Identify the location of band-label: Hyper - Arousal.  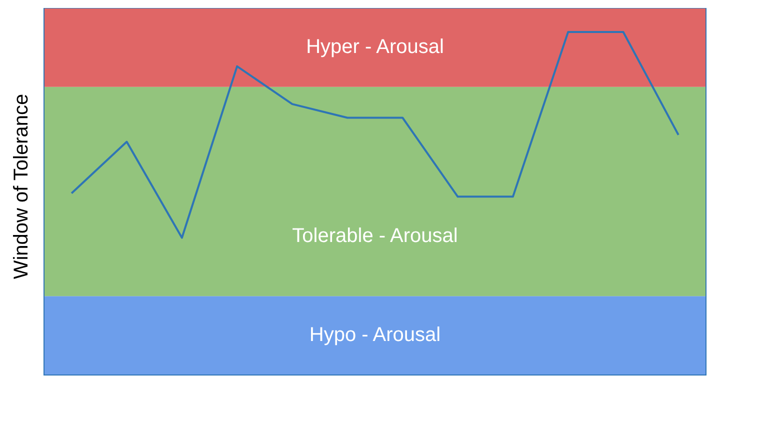
(375, 47).